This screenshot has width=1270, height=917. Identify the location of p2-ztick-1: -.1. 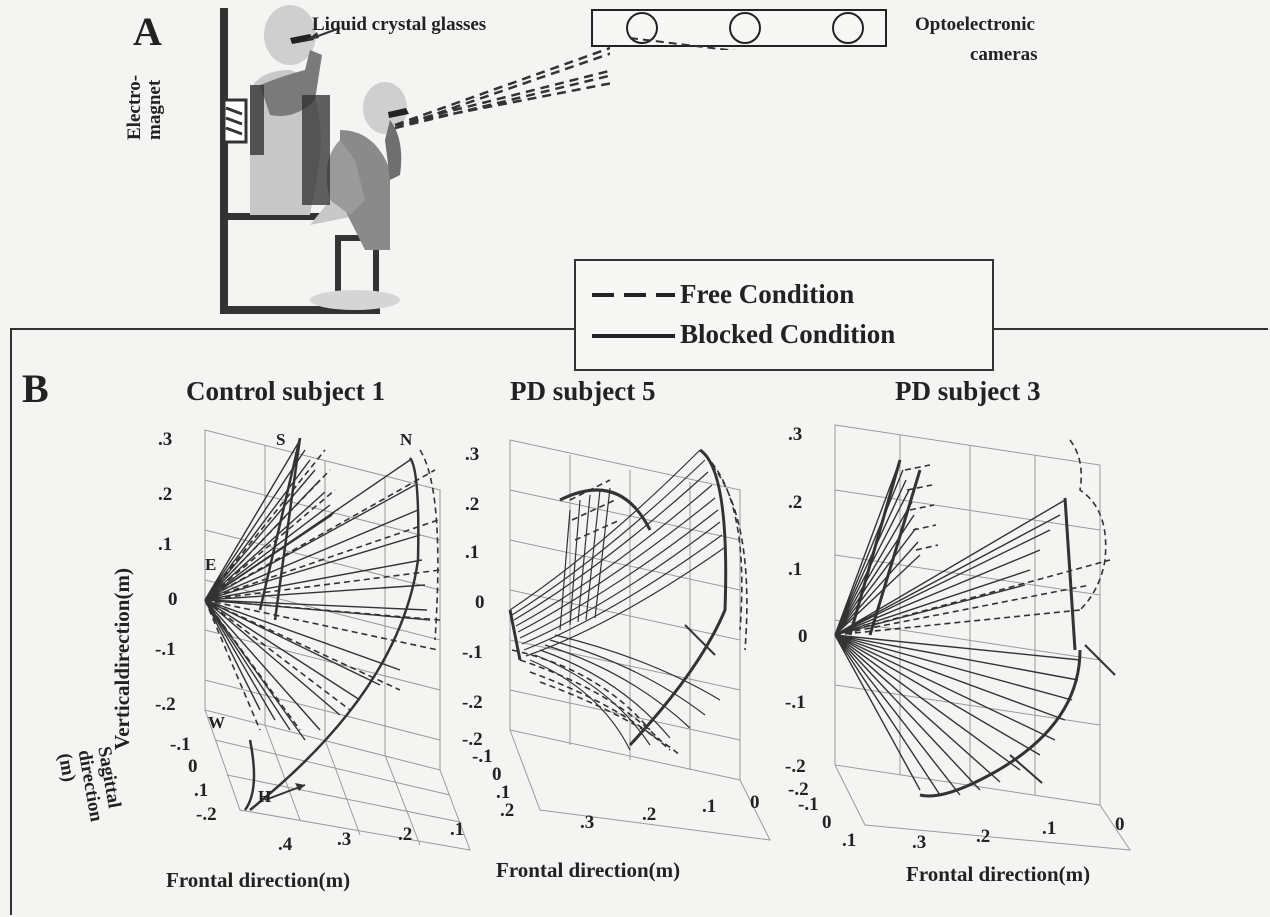
(482, 756).